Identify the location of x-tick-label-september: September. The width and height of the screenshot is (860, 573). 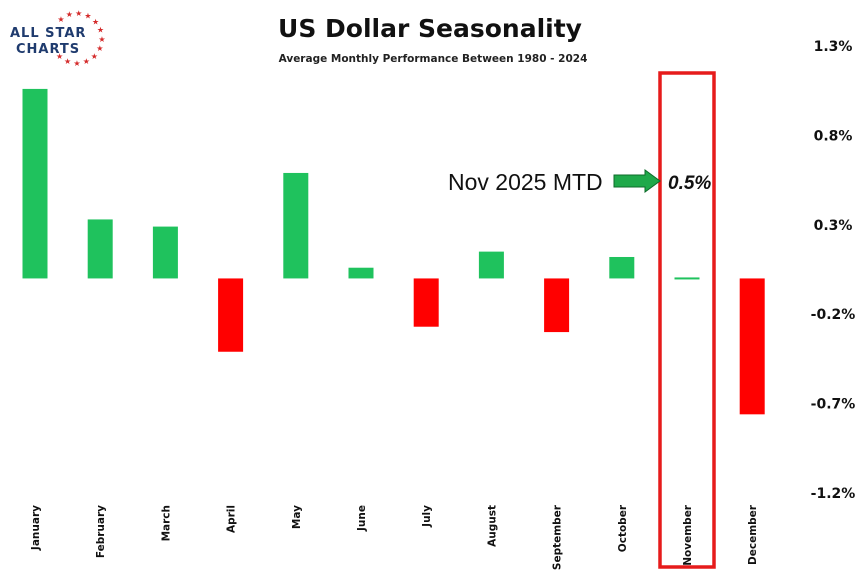
(558, 537).